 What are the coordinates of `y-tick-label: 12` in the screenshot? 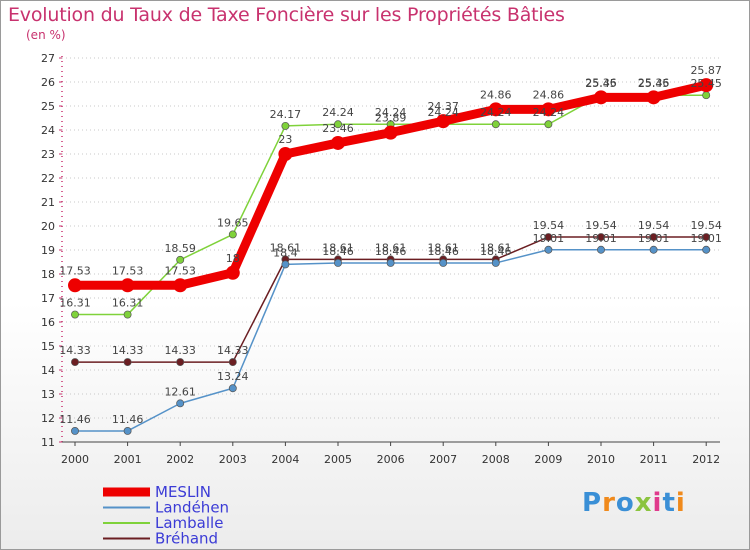 It's located at (48, 418).